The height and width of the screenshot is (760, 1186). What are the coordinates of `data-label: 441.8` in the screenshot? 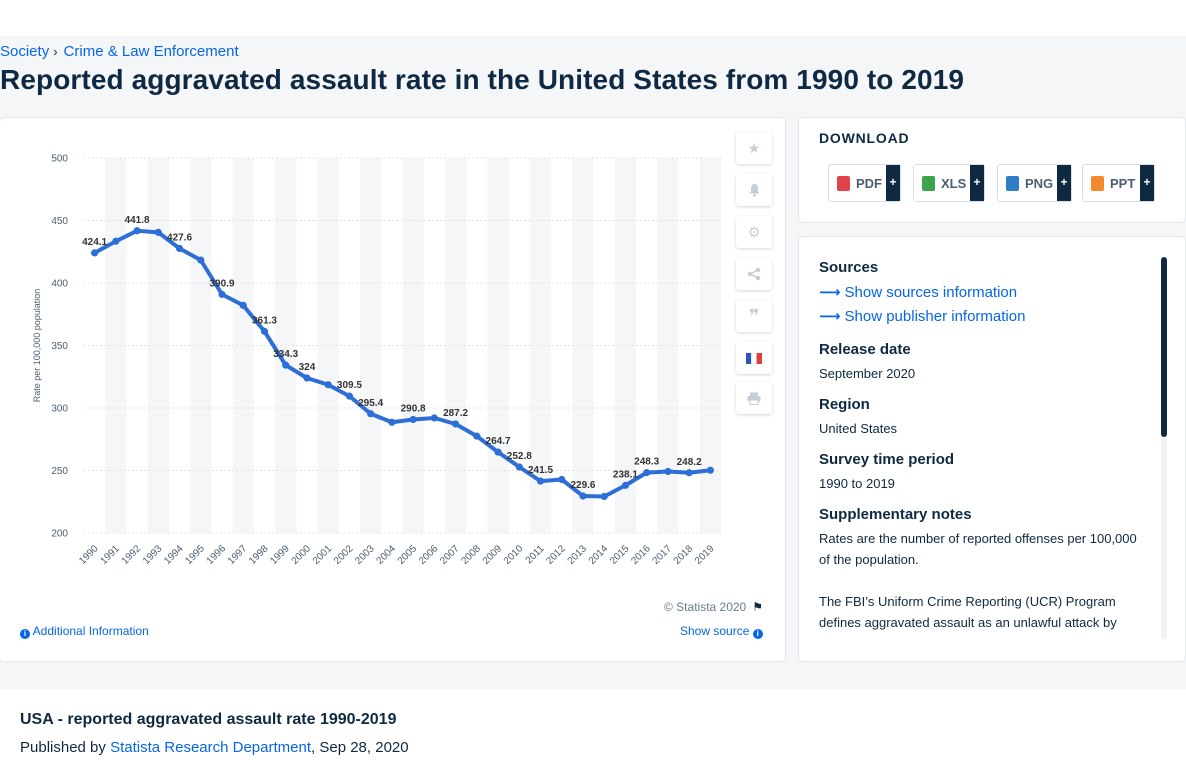 It's located at (137, 220).